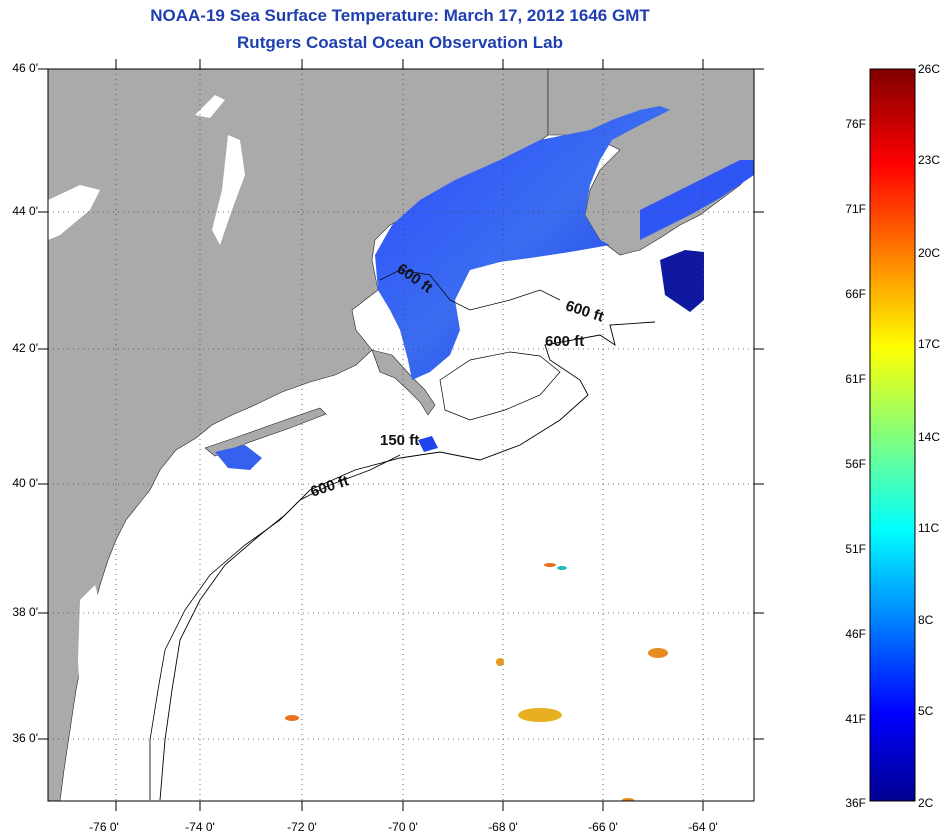 The width and height of the screenshot is (944, 840). What do you see at coordinates (929, 69) in the screenshot?
I see `colorbar-c-label: 26C` at bounding box center [929, 69].